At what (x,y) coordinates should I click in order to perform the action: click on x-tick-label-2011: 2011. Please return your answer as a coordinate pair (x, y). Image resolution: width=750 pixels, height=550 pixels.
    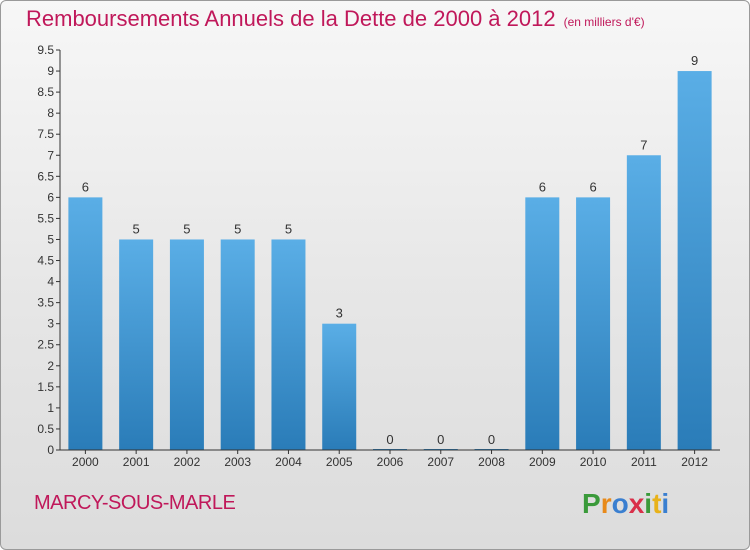
    Looking at the image, I should click on (644, 462).